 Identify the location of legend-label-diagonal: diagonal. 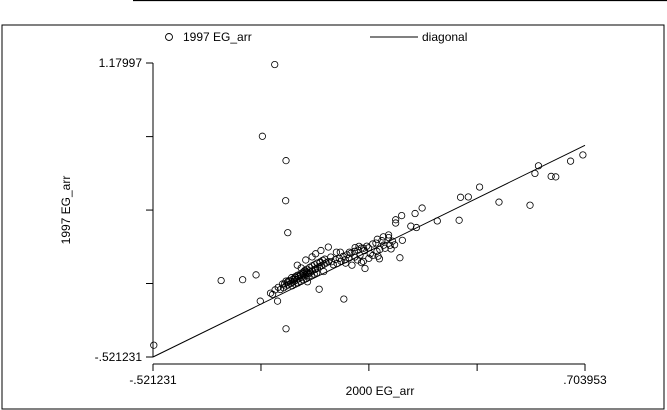
(444, 37).